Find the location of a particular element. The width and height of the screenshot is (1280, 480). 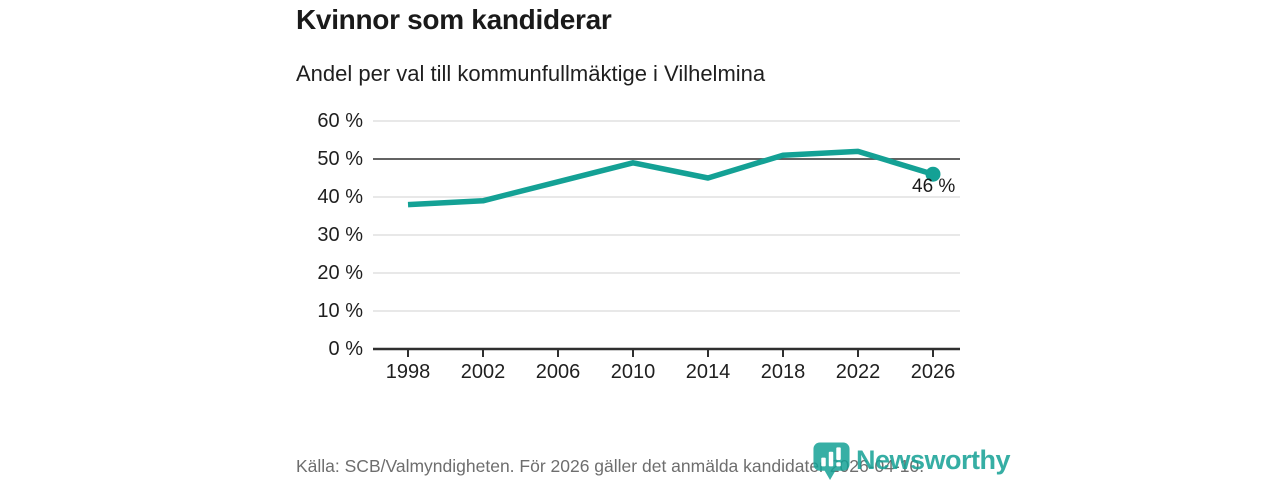

newsworthy-logo: Newsworthy is located at coordinates (911, 460).